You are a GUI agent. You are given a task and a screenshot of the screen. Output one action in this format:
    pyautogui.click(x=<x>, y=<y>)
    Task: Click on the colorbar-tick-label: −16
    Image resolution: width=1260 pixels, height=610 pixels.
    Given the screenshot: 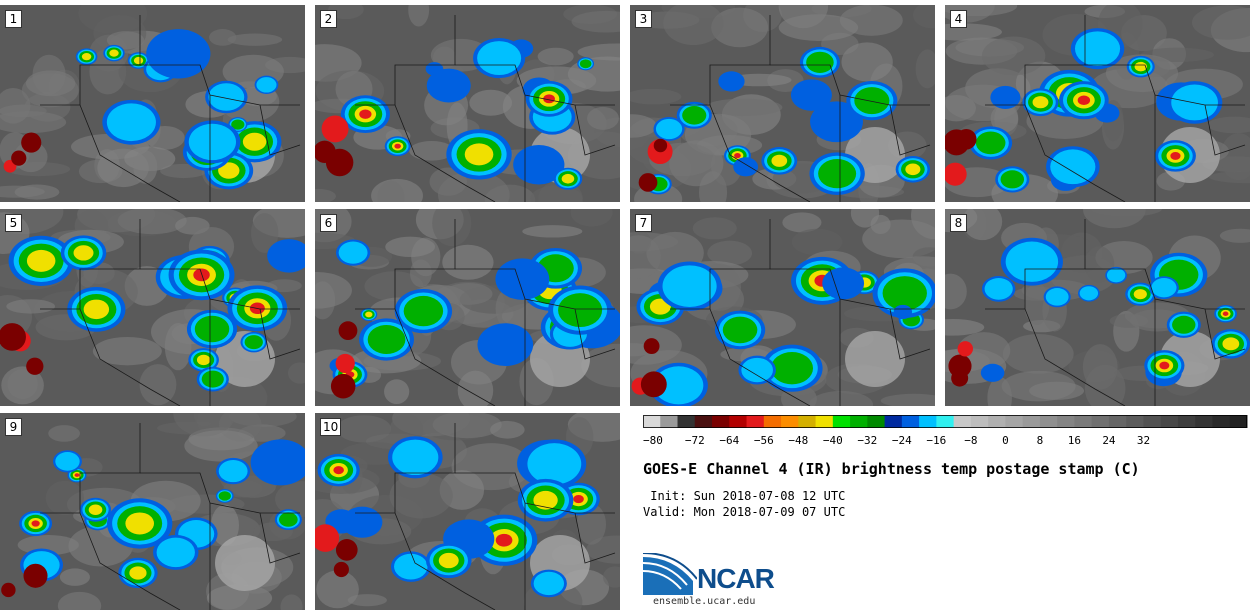 What is the action you would take?
    pyautogui.click(x=936, y=440)
    